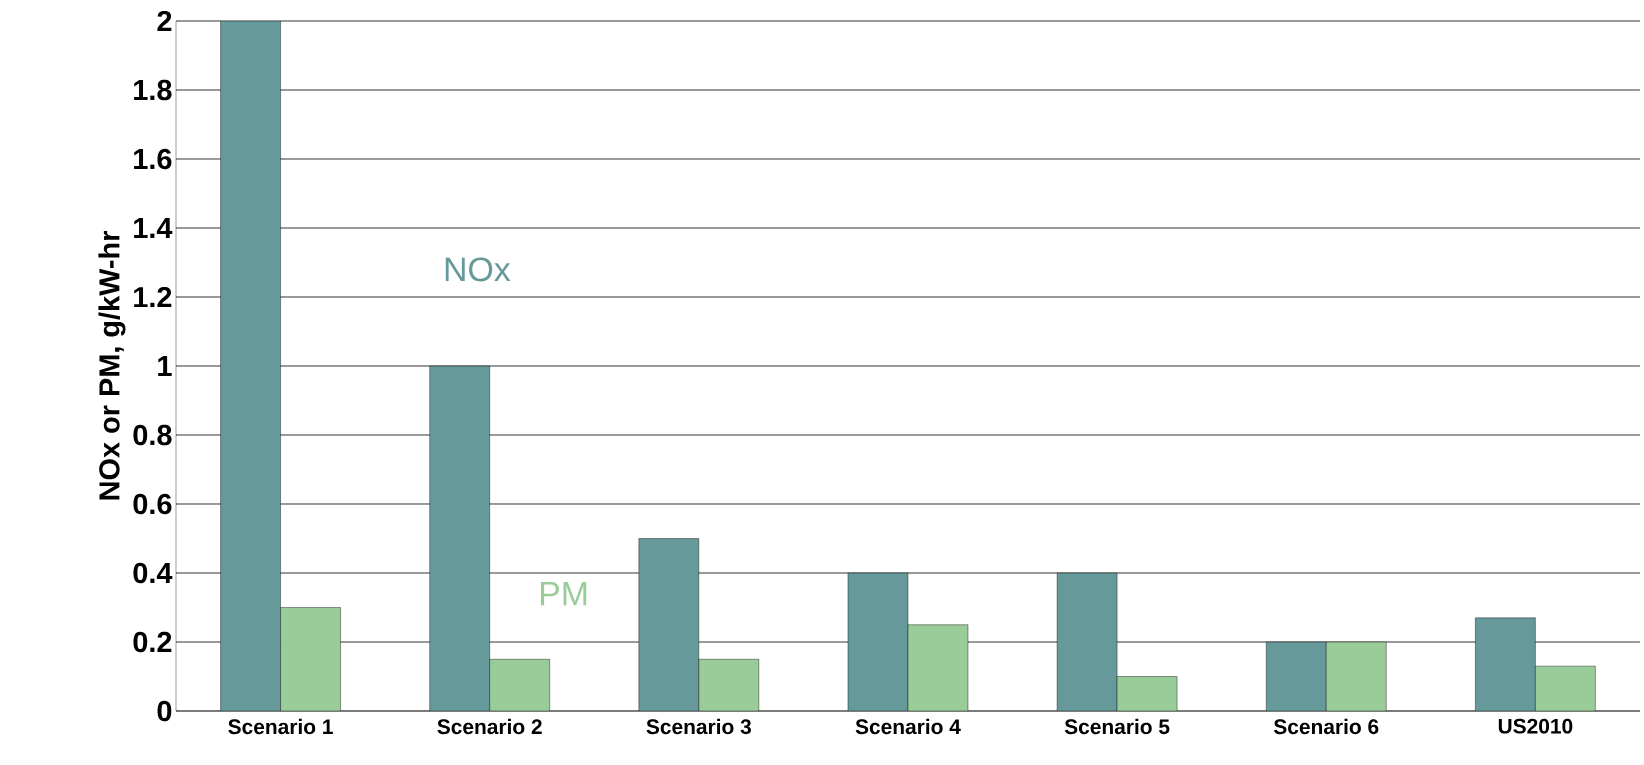 The width and height of the screenshot is (1644, 765). I want to click on x-tick-label: Scenario 6, so click(1326, 726).